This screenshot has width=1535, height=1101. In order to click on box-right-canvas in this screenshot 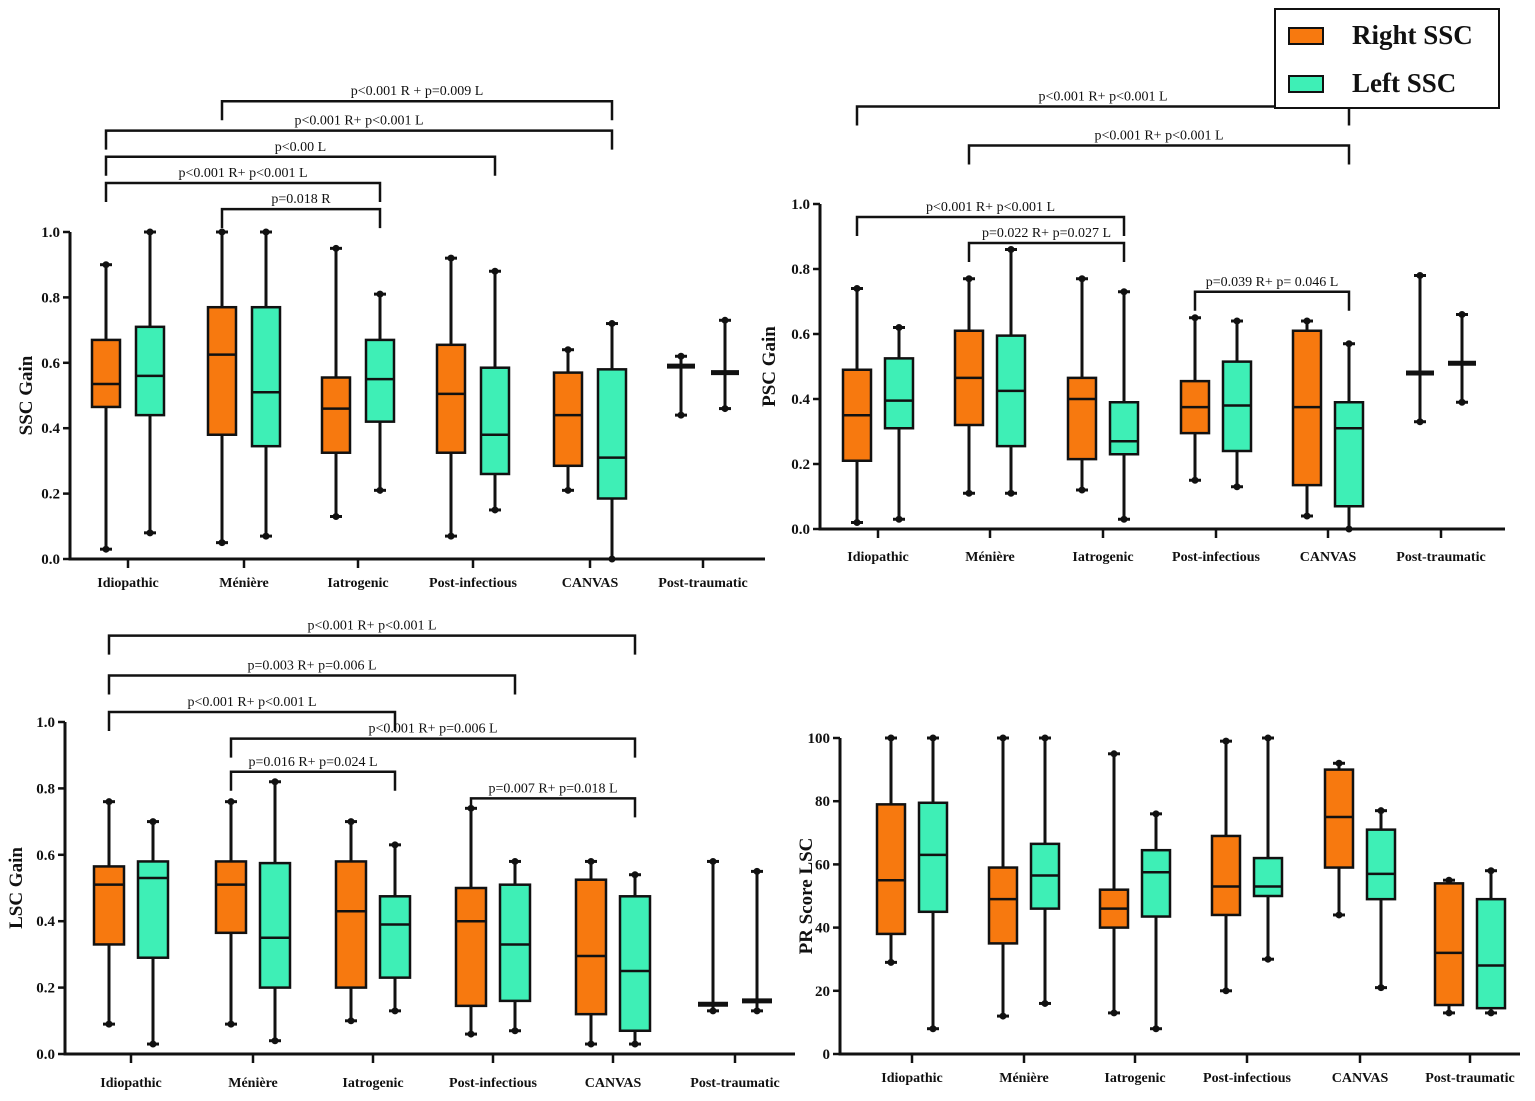, I will do `click(591, 952)`.